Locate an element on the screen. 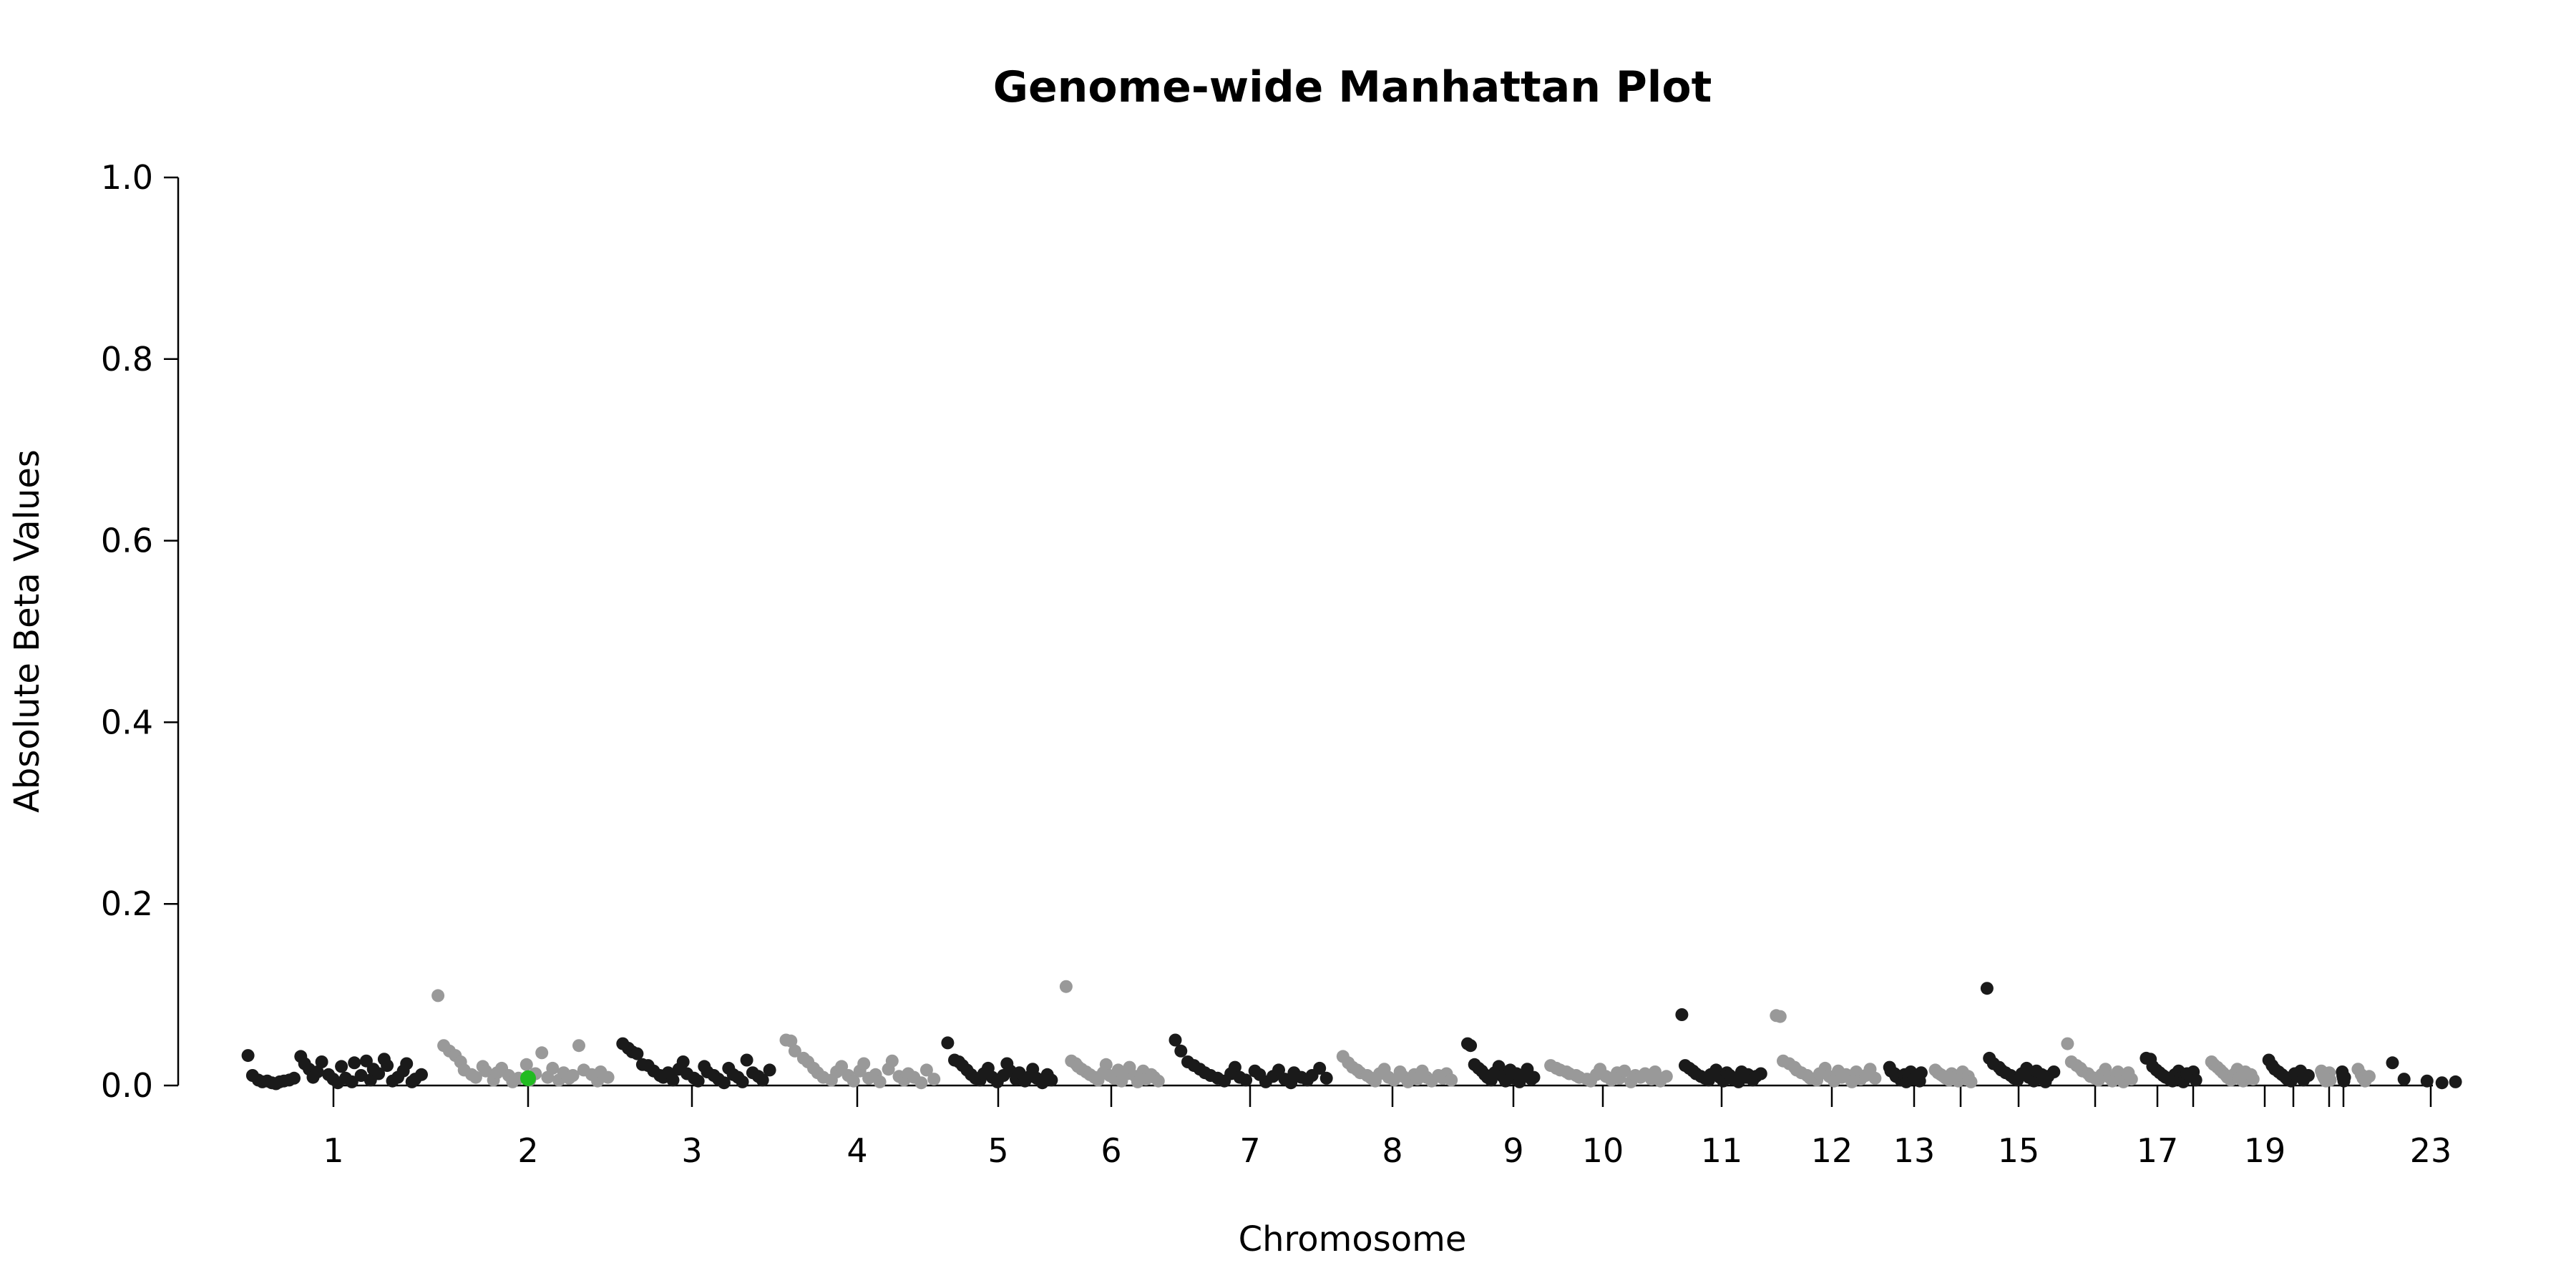  x-tick-label: 15 is located at coordinates (2019, 1150).